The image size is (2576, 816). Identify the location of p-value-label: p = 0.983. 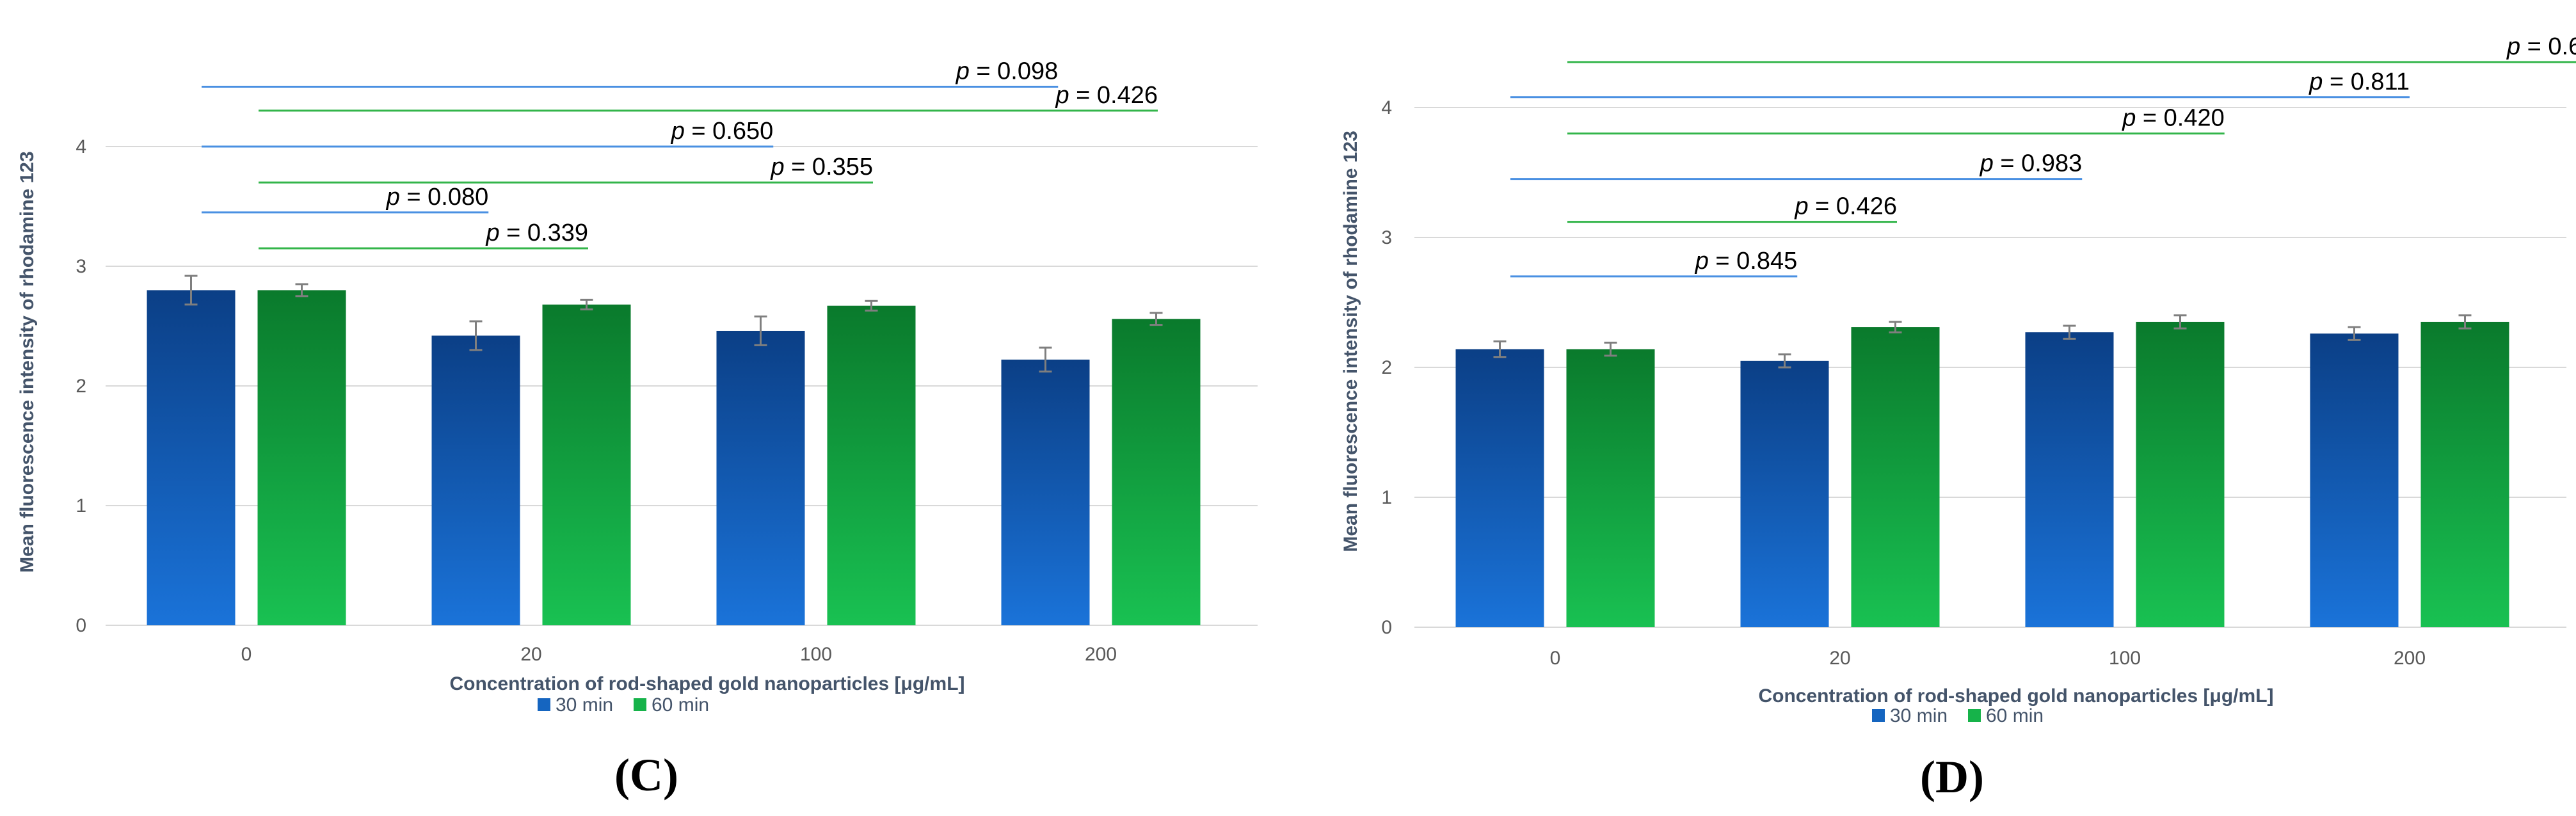
(2031, 163).